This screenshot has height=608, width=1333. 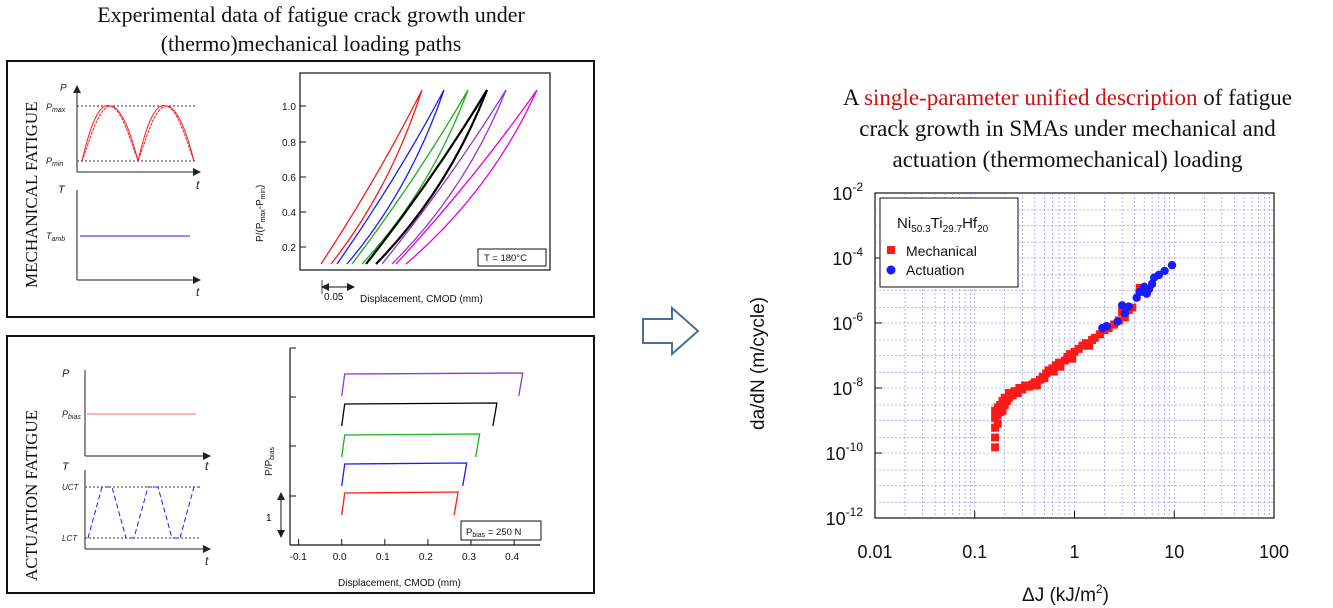 I want to click on mech-legend-box, so click(x=512, y=257).